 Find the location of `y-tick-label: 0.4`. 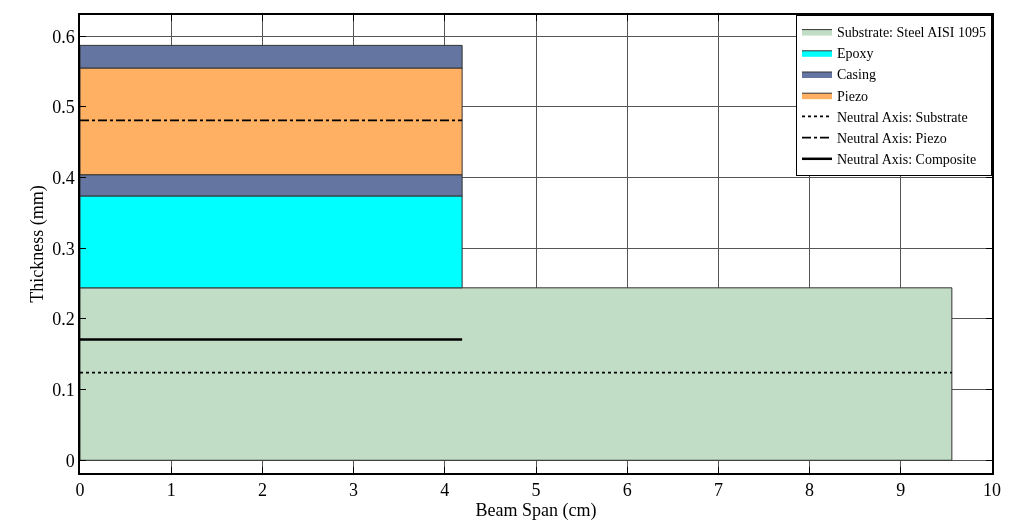

y-tick-label: 0.4 is located at coordinates (63, 177).